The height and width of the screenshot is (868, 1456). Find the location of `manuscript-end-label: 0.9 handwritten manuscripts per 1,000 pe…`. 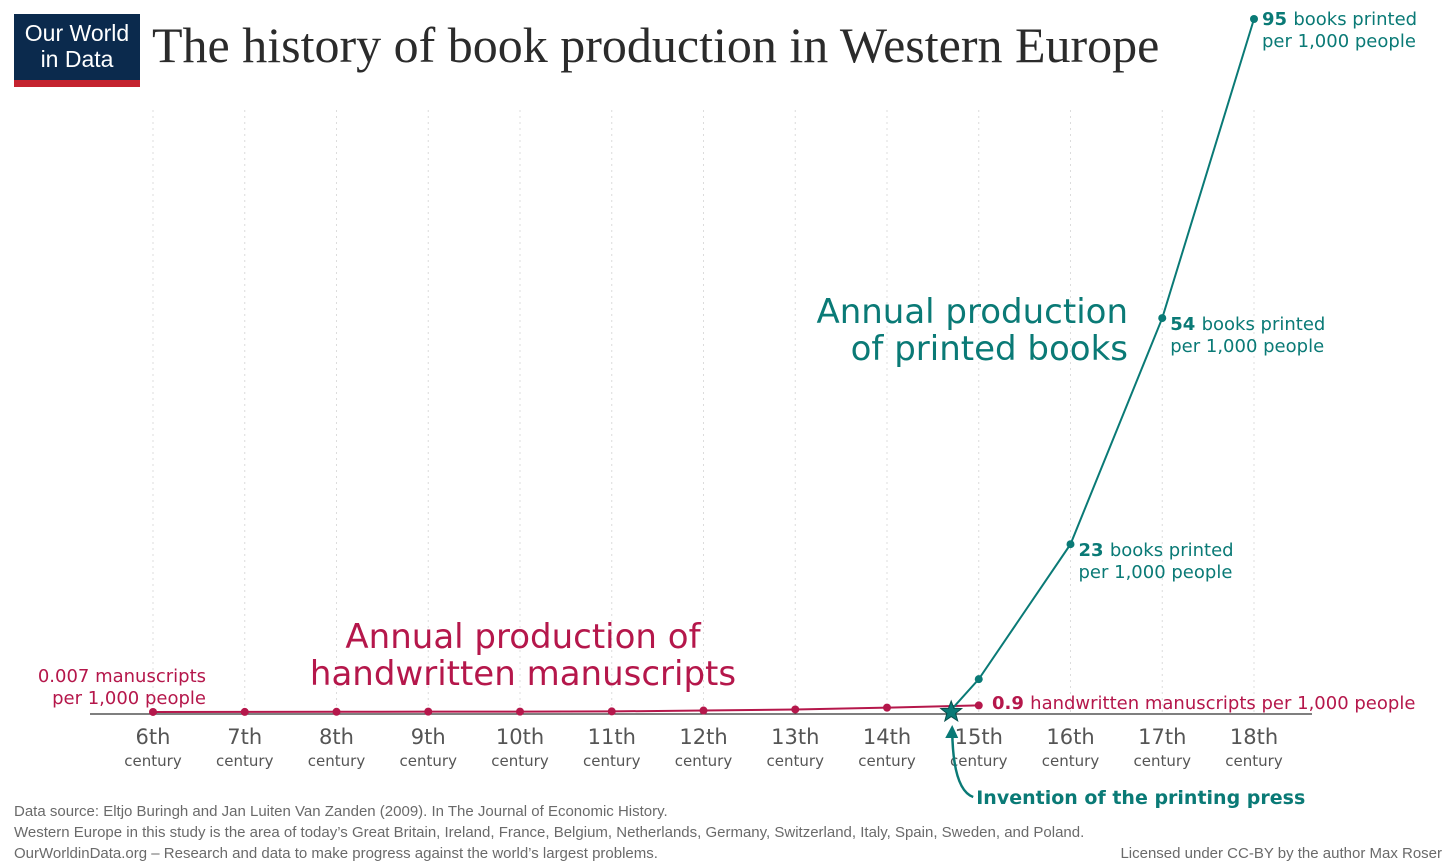

manuscript-end-label: 0.9 handwritten manuscripts per 1,000 pe… is located at coordinates (1203, 703).